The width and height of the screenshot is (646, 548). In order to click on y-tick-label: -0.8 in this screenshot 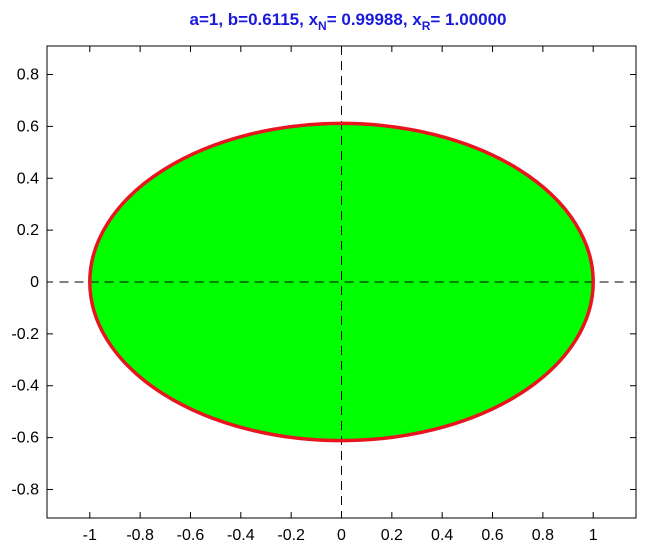, I will do `click(25, 489)`.